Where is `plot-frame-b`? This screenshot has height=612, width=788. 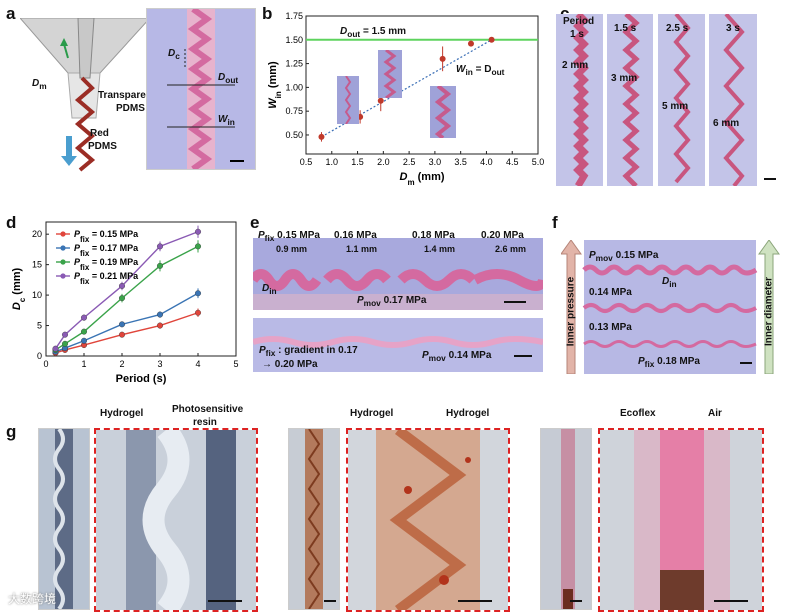 plot-frame-b is located at coordinates (422, 85).